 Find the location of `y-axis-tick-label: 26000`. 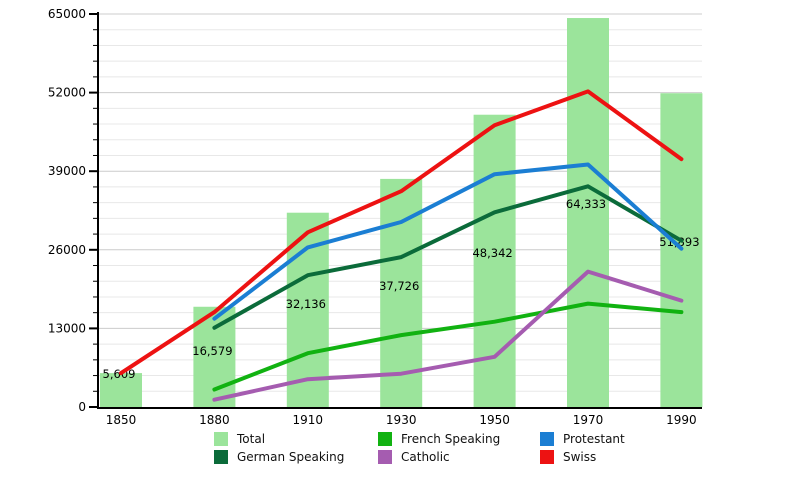

y-axis-tick-label: 26000 is located at coordinates (67, 250).